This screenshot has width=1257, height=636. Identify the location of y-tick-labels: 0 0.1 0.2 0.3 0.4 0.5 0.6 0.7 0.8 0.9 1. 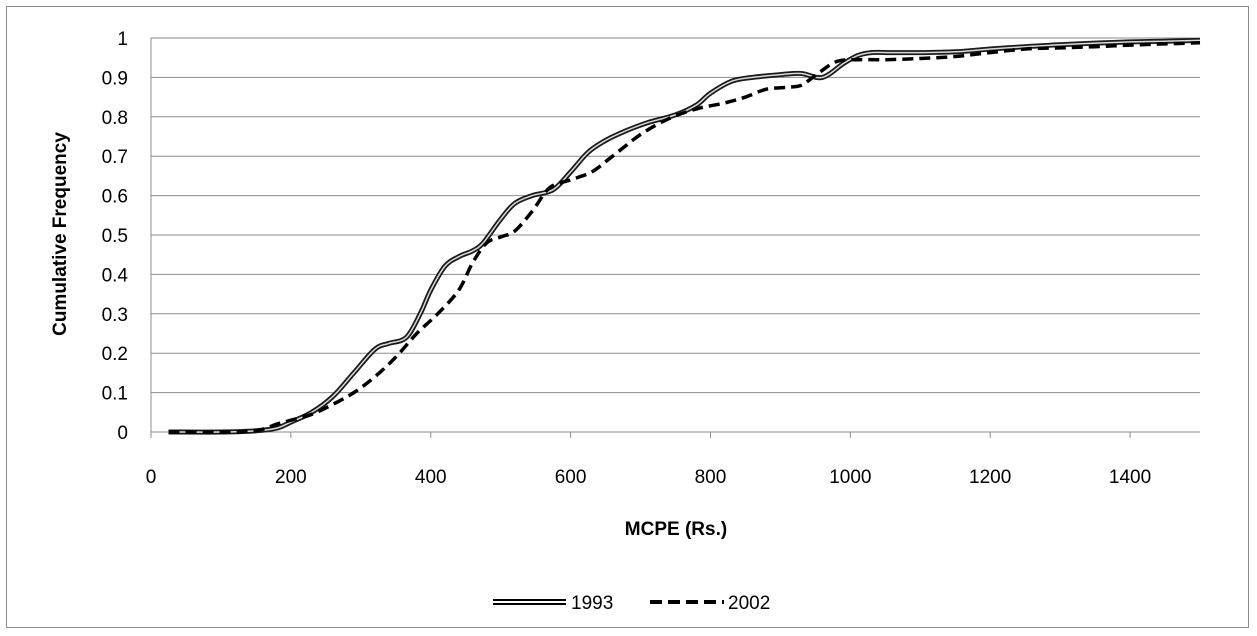
(115, 236).